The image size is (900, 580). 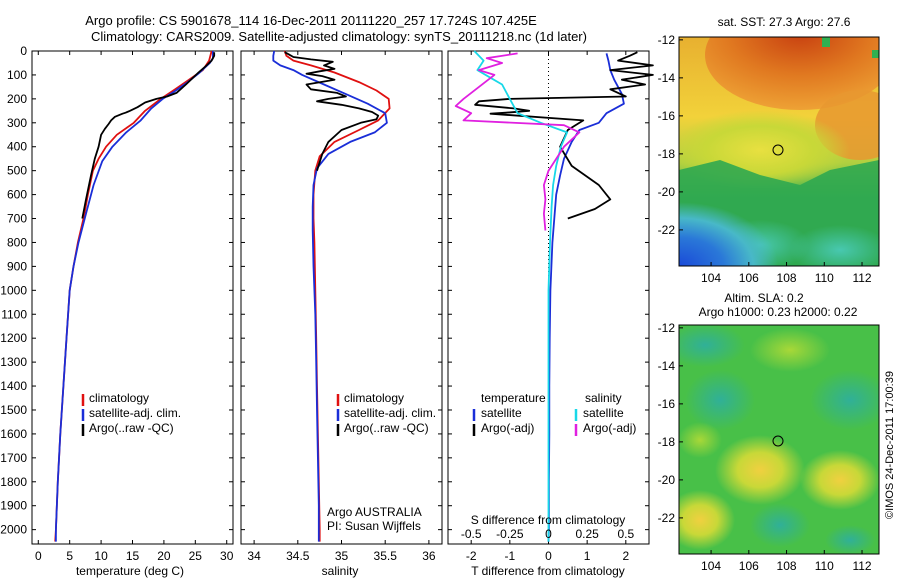 I want to click on depth-tick-label: 1600, so click(x=13, y=434).